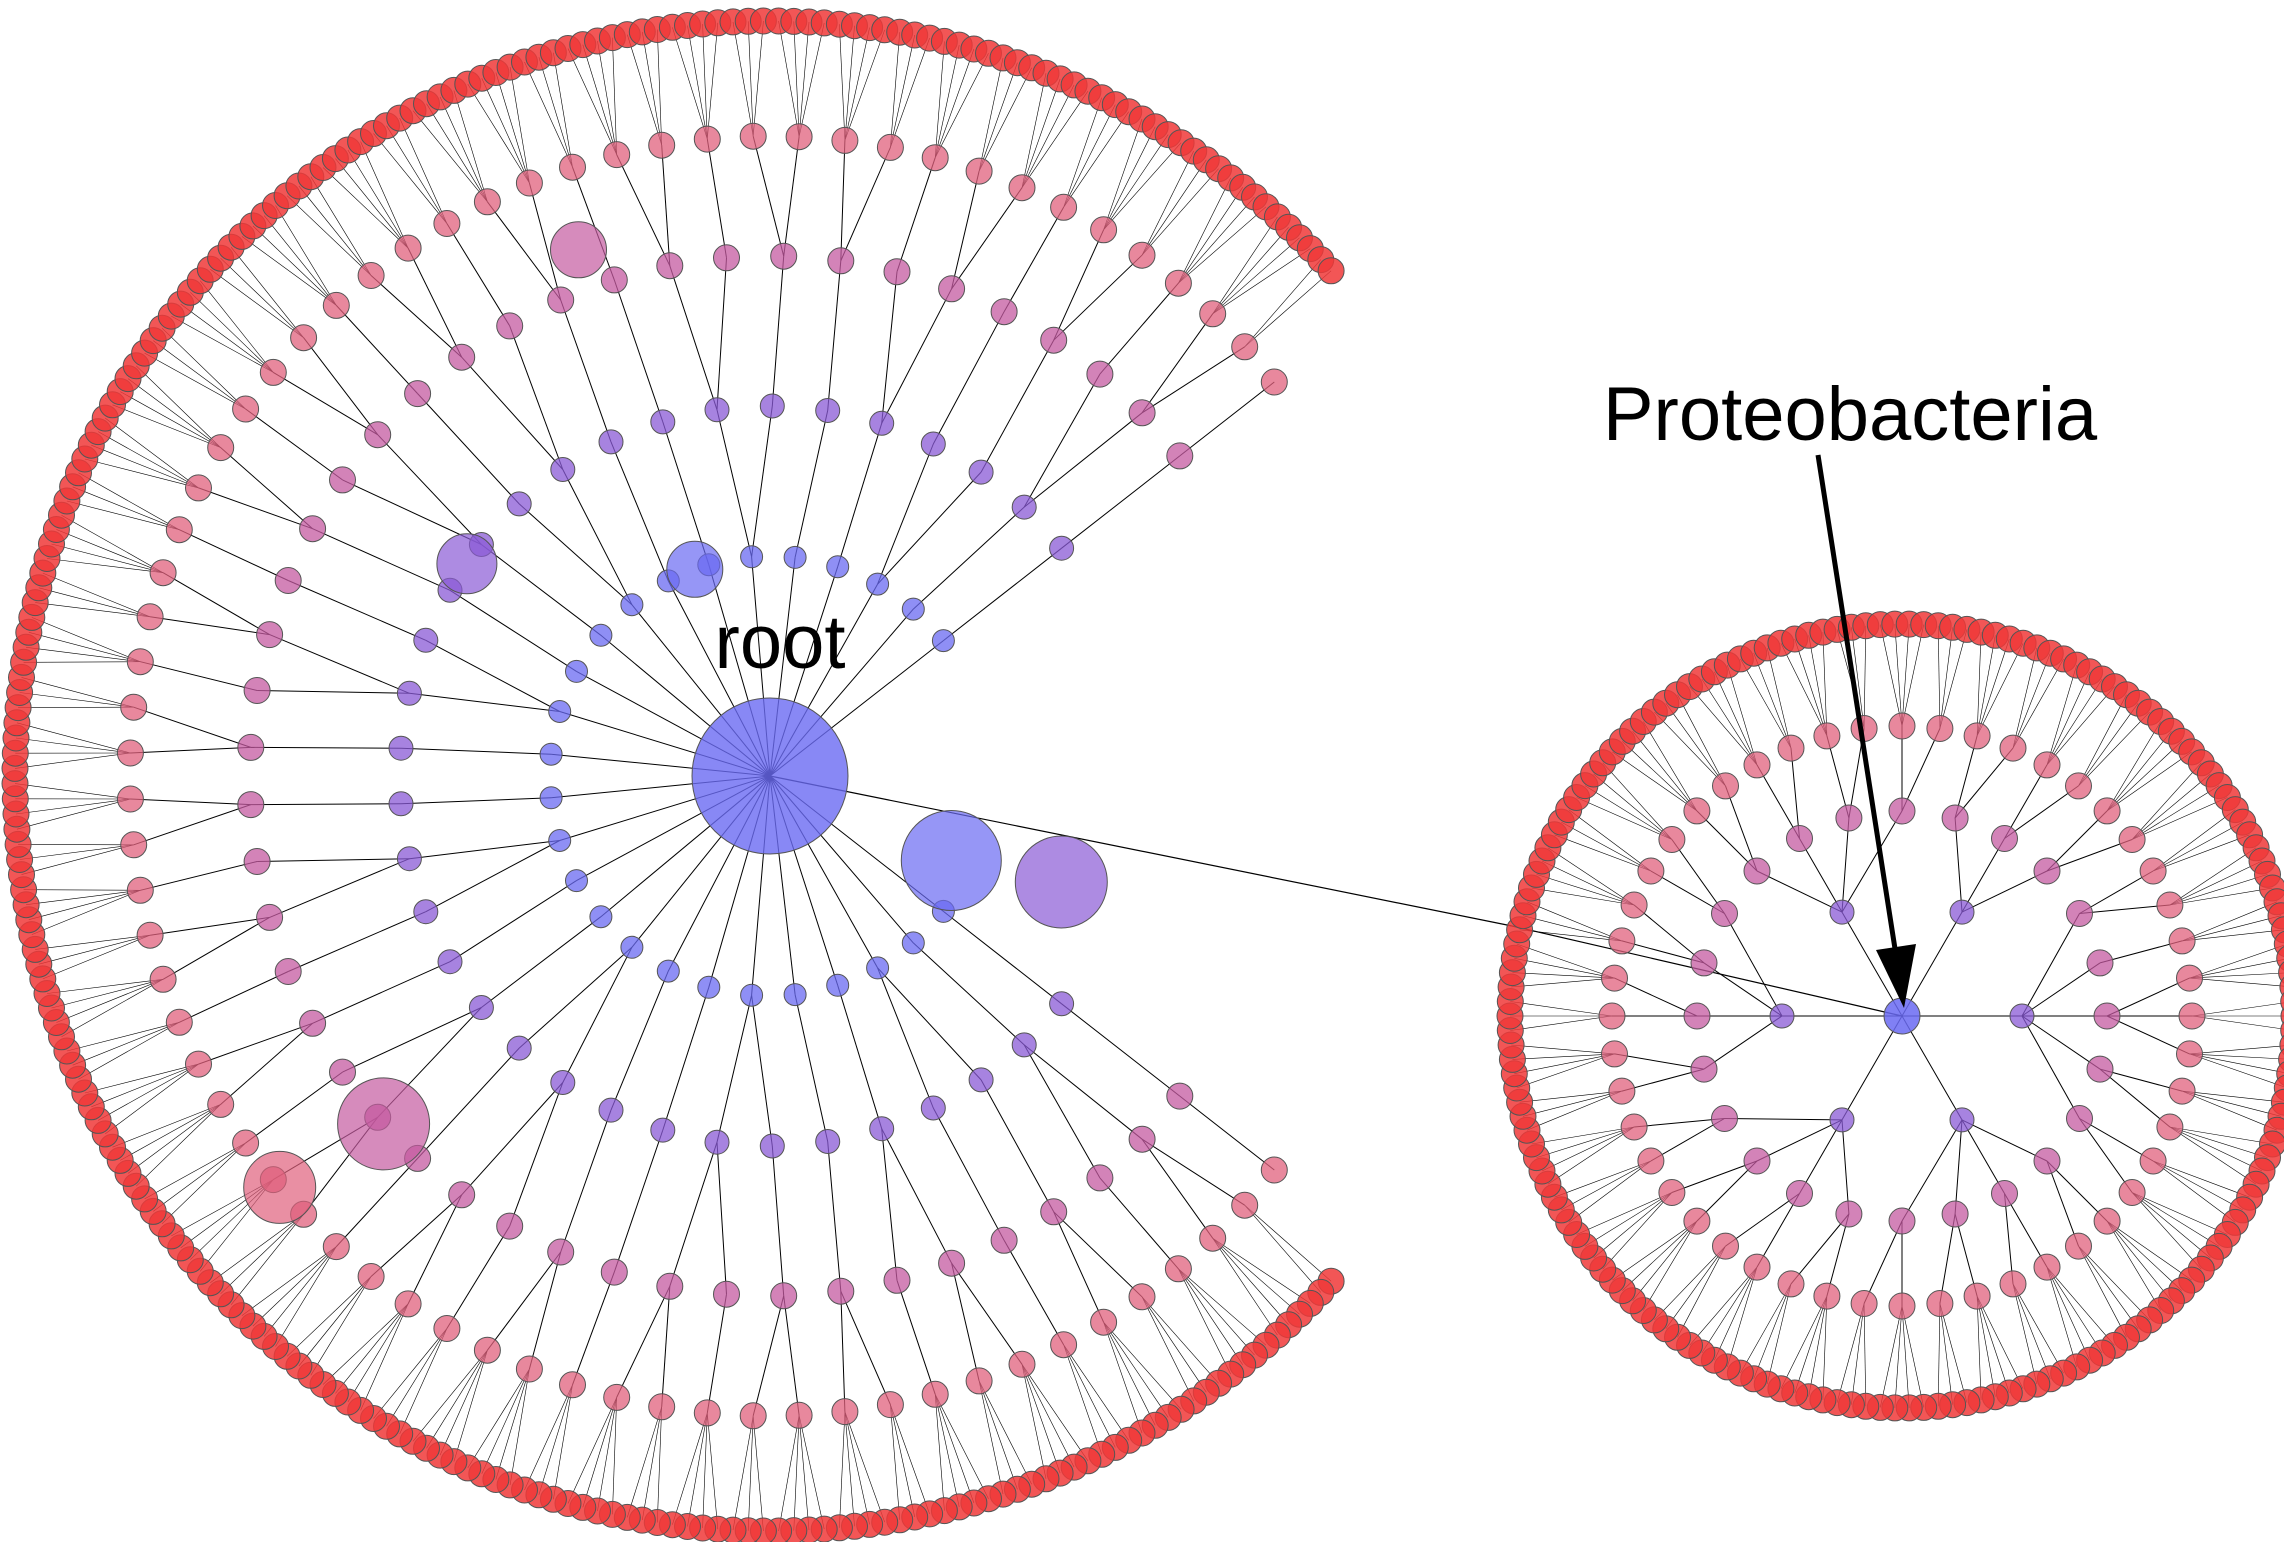  I want to click on leaf-node, so click(1331, 271).